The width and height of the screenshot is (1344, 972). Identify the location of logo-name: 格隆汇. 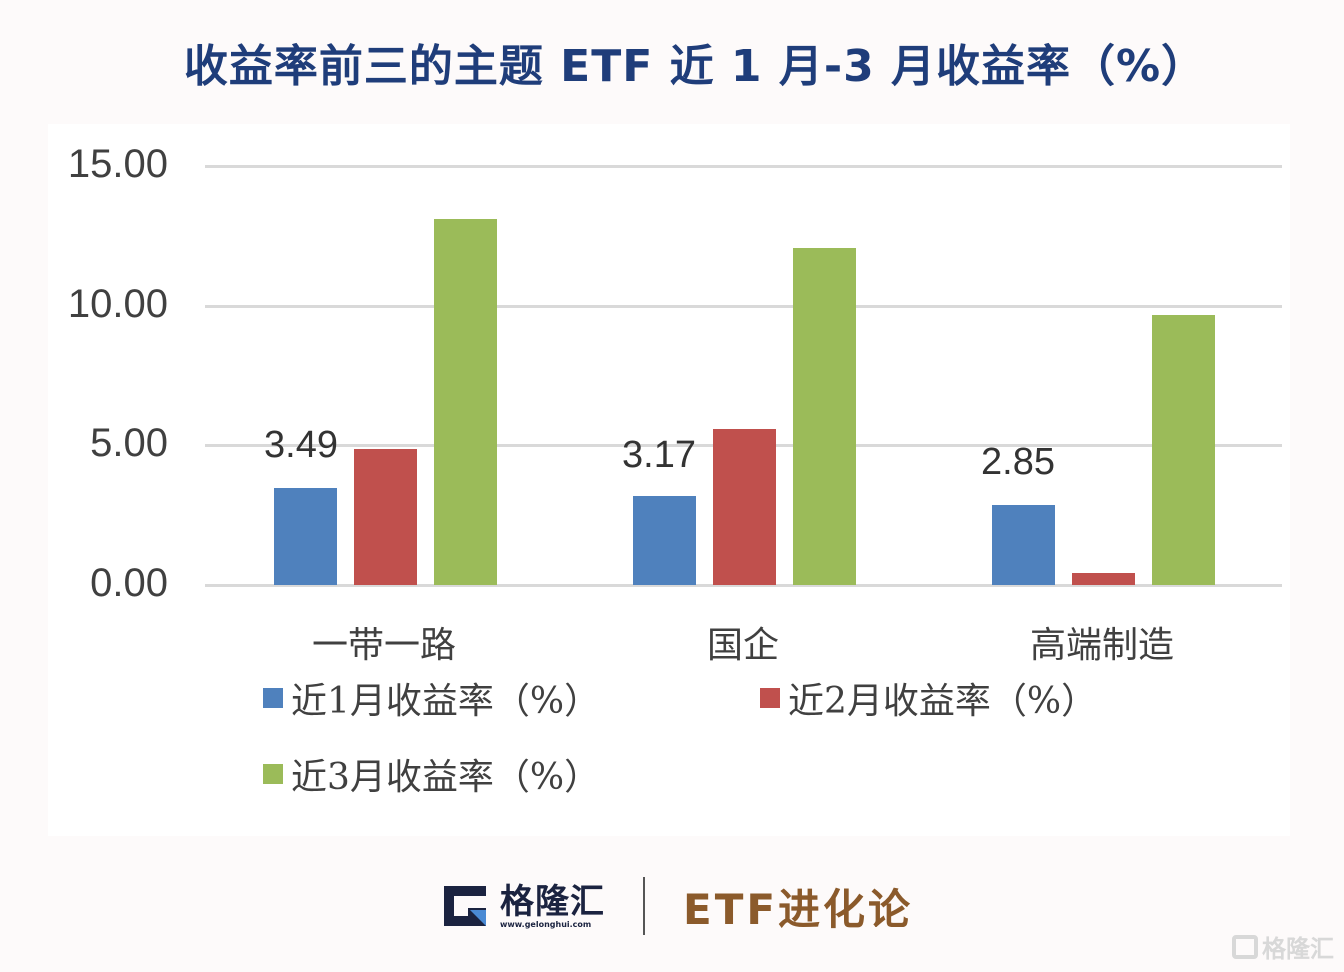
(552, 901).